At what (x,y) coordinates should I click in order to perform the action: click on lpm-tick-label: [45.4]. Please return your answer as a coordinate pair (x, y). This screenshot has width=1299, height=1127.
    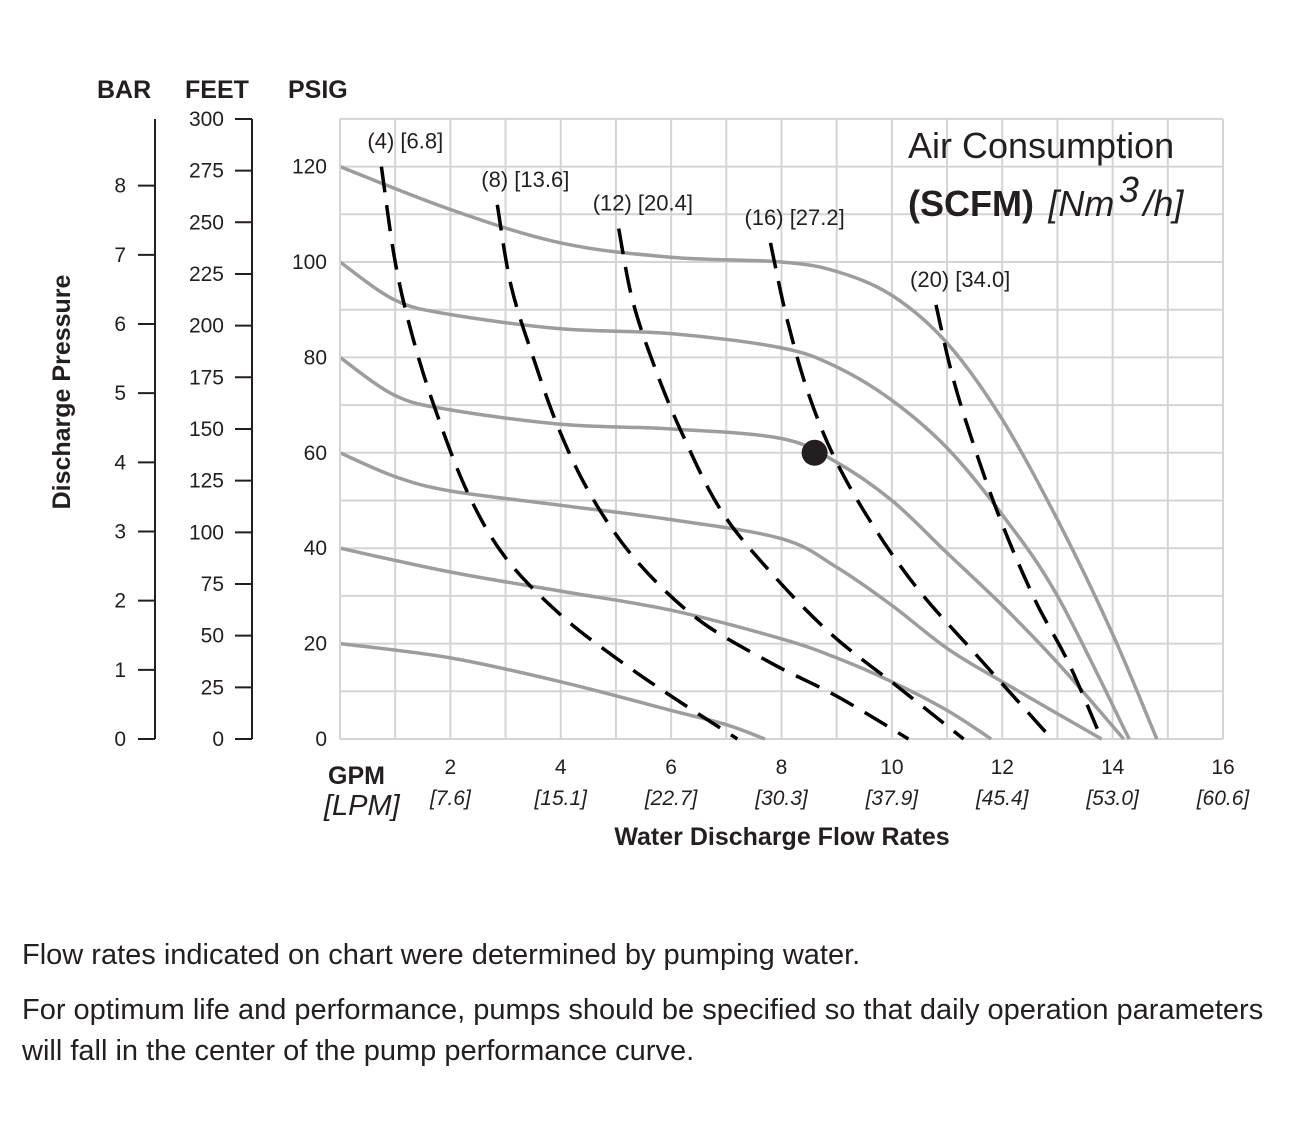
    Looking at the image, I should click on (1002, 798).